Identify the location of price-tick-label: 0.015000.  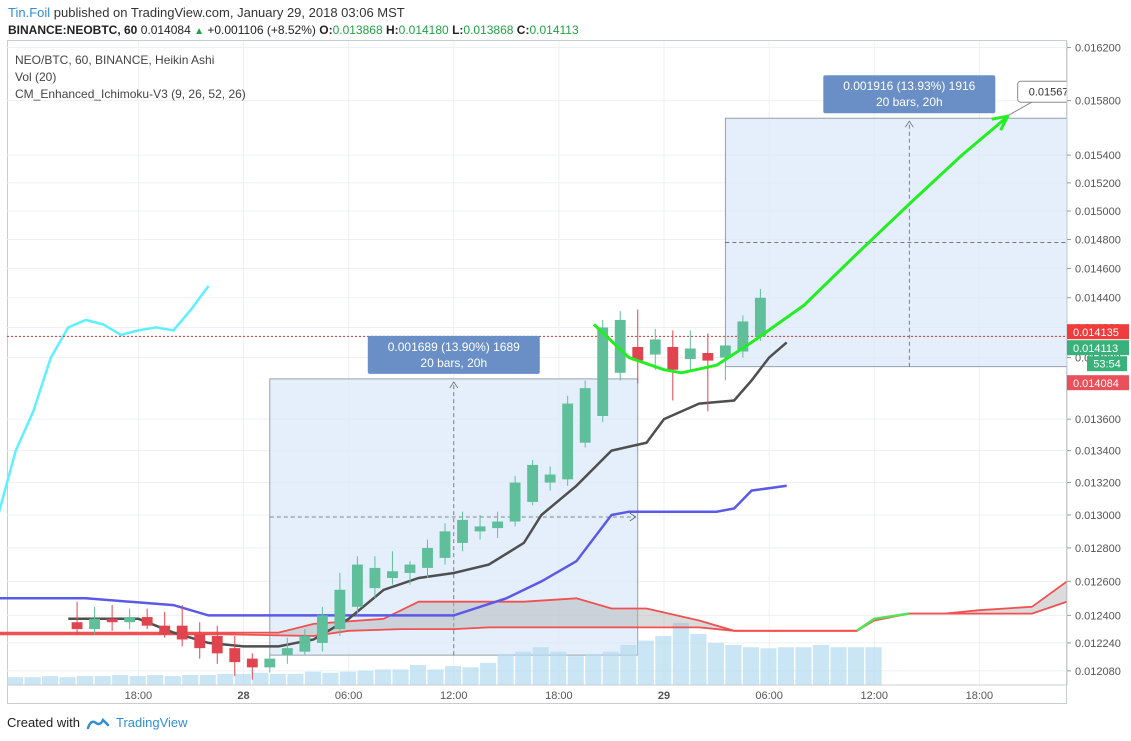
(1098, 212).